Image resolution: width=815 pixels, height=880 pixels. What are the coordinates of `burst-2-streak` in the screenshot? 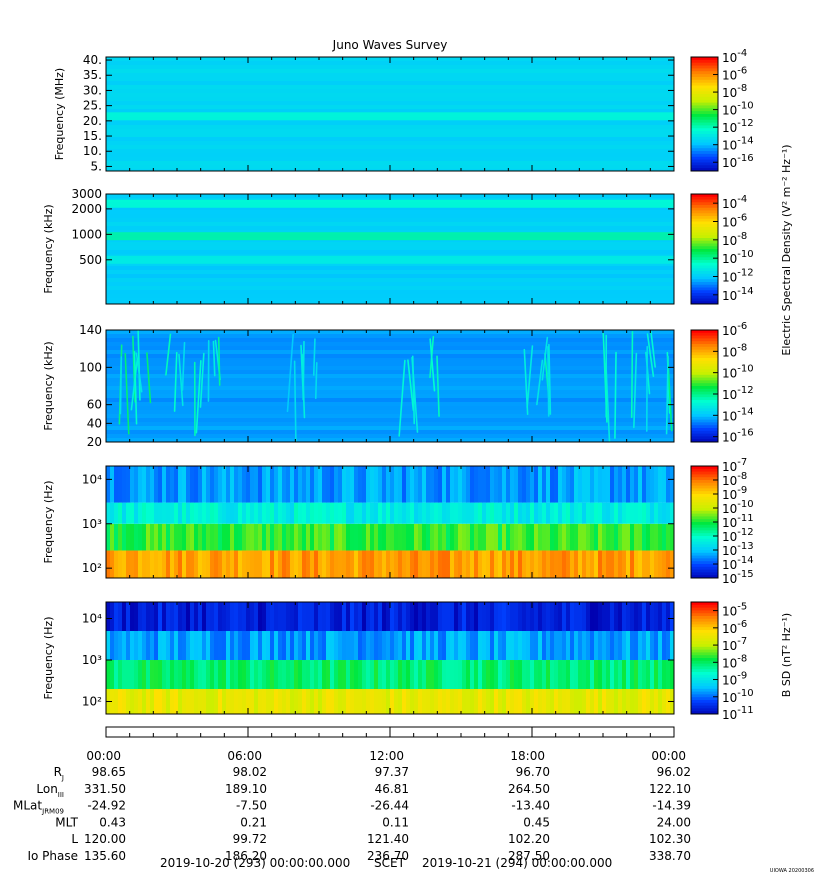 It's located at (183, 366).